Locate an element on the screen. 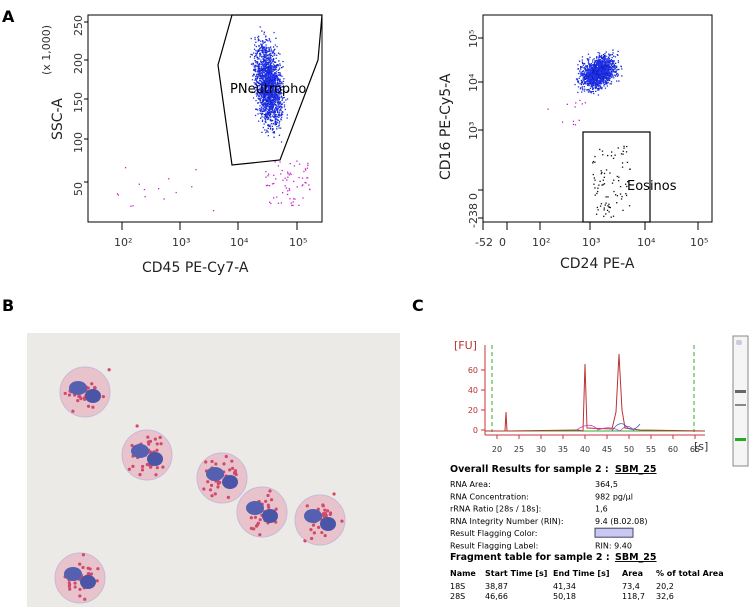 This screenshot has width=750, height=607. gate-label: Eosinos is located at coordinates (652, 186).